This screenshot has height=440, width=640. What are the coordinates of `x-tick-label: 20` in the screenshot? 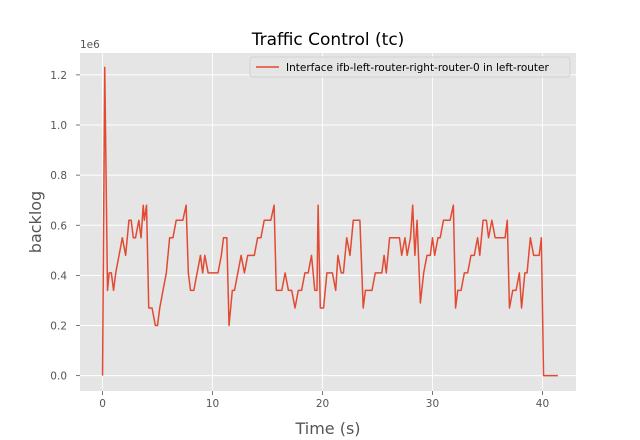 It's located at (322, 404).